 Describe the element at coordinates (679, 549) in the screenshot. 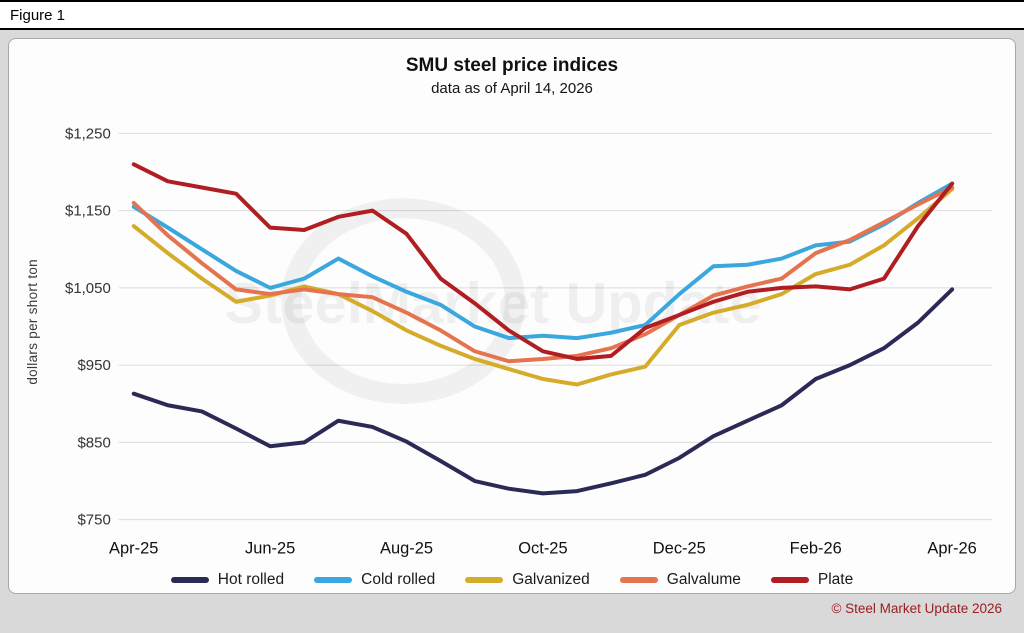

I see `x-tick-label: Dec-25` at that location.